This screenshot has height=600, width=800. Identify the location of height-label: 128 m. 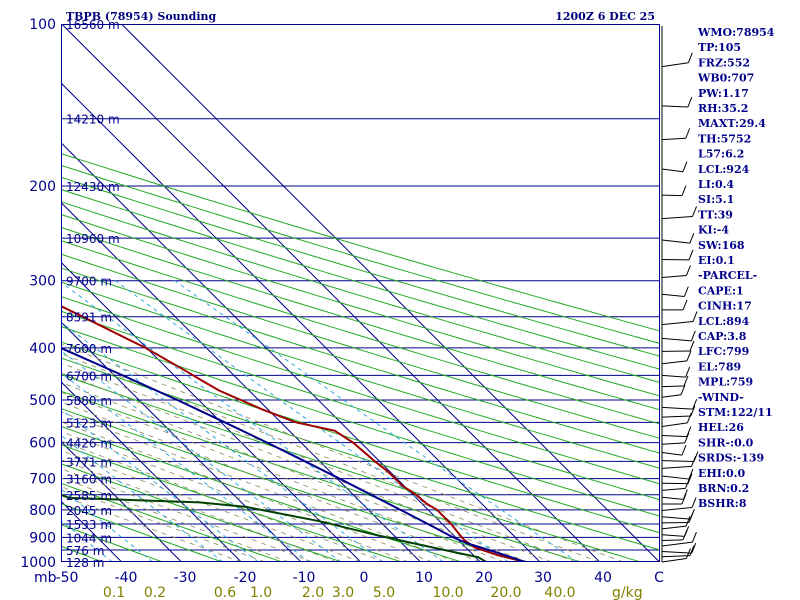
(85, 563).